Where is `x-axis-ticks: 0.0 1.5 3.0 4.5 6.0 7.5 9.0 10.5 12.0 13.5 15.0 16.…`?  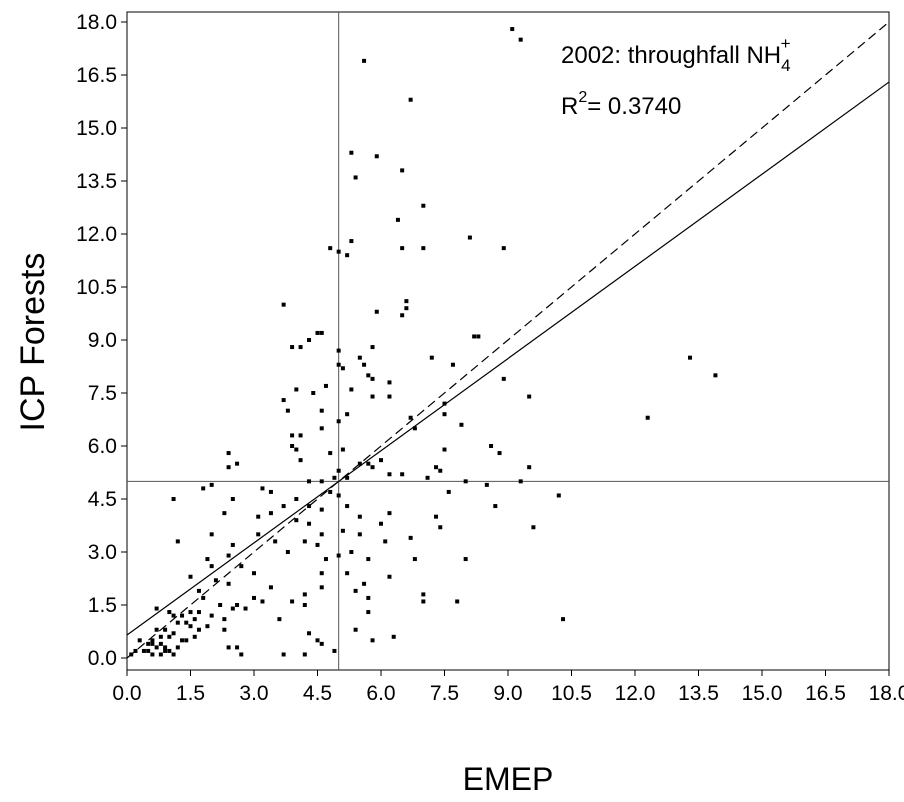
x-axis-ticks: 0.0 1.5 3.0 4.5 6.0 7.5 9.0 10.5 12.0 13.5 15.0 16.… is located at coordinates (508, 687).